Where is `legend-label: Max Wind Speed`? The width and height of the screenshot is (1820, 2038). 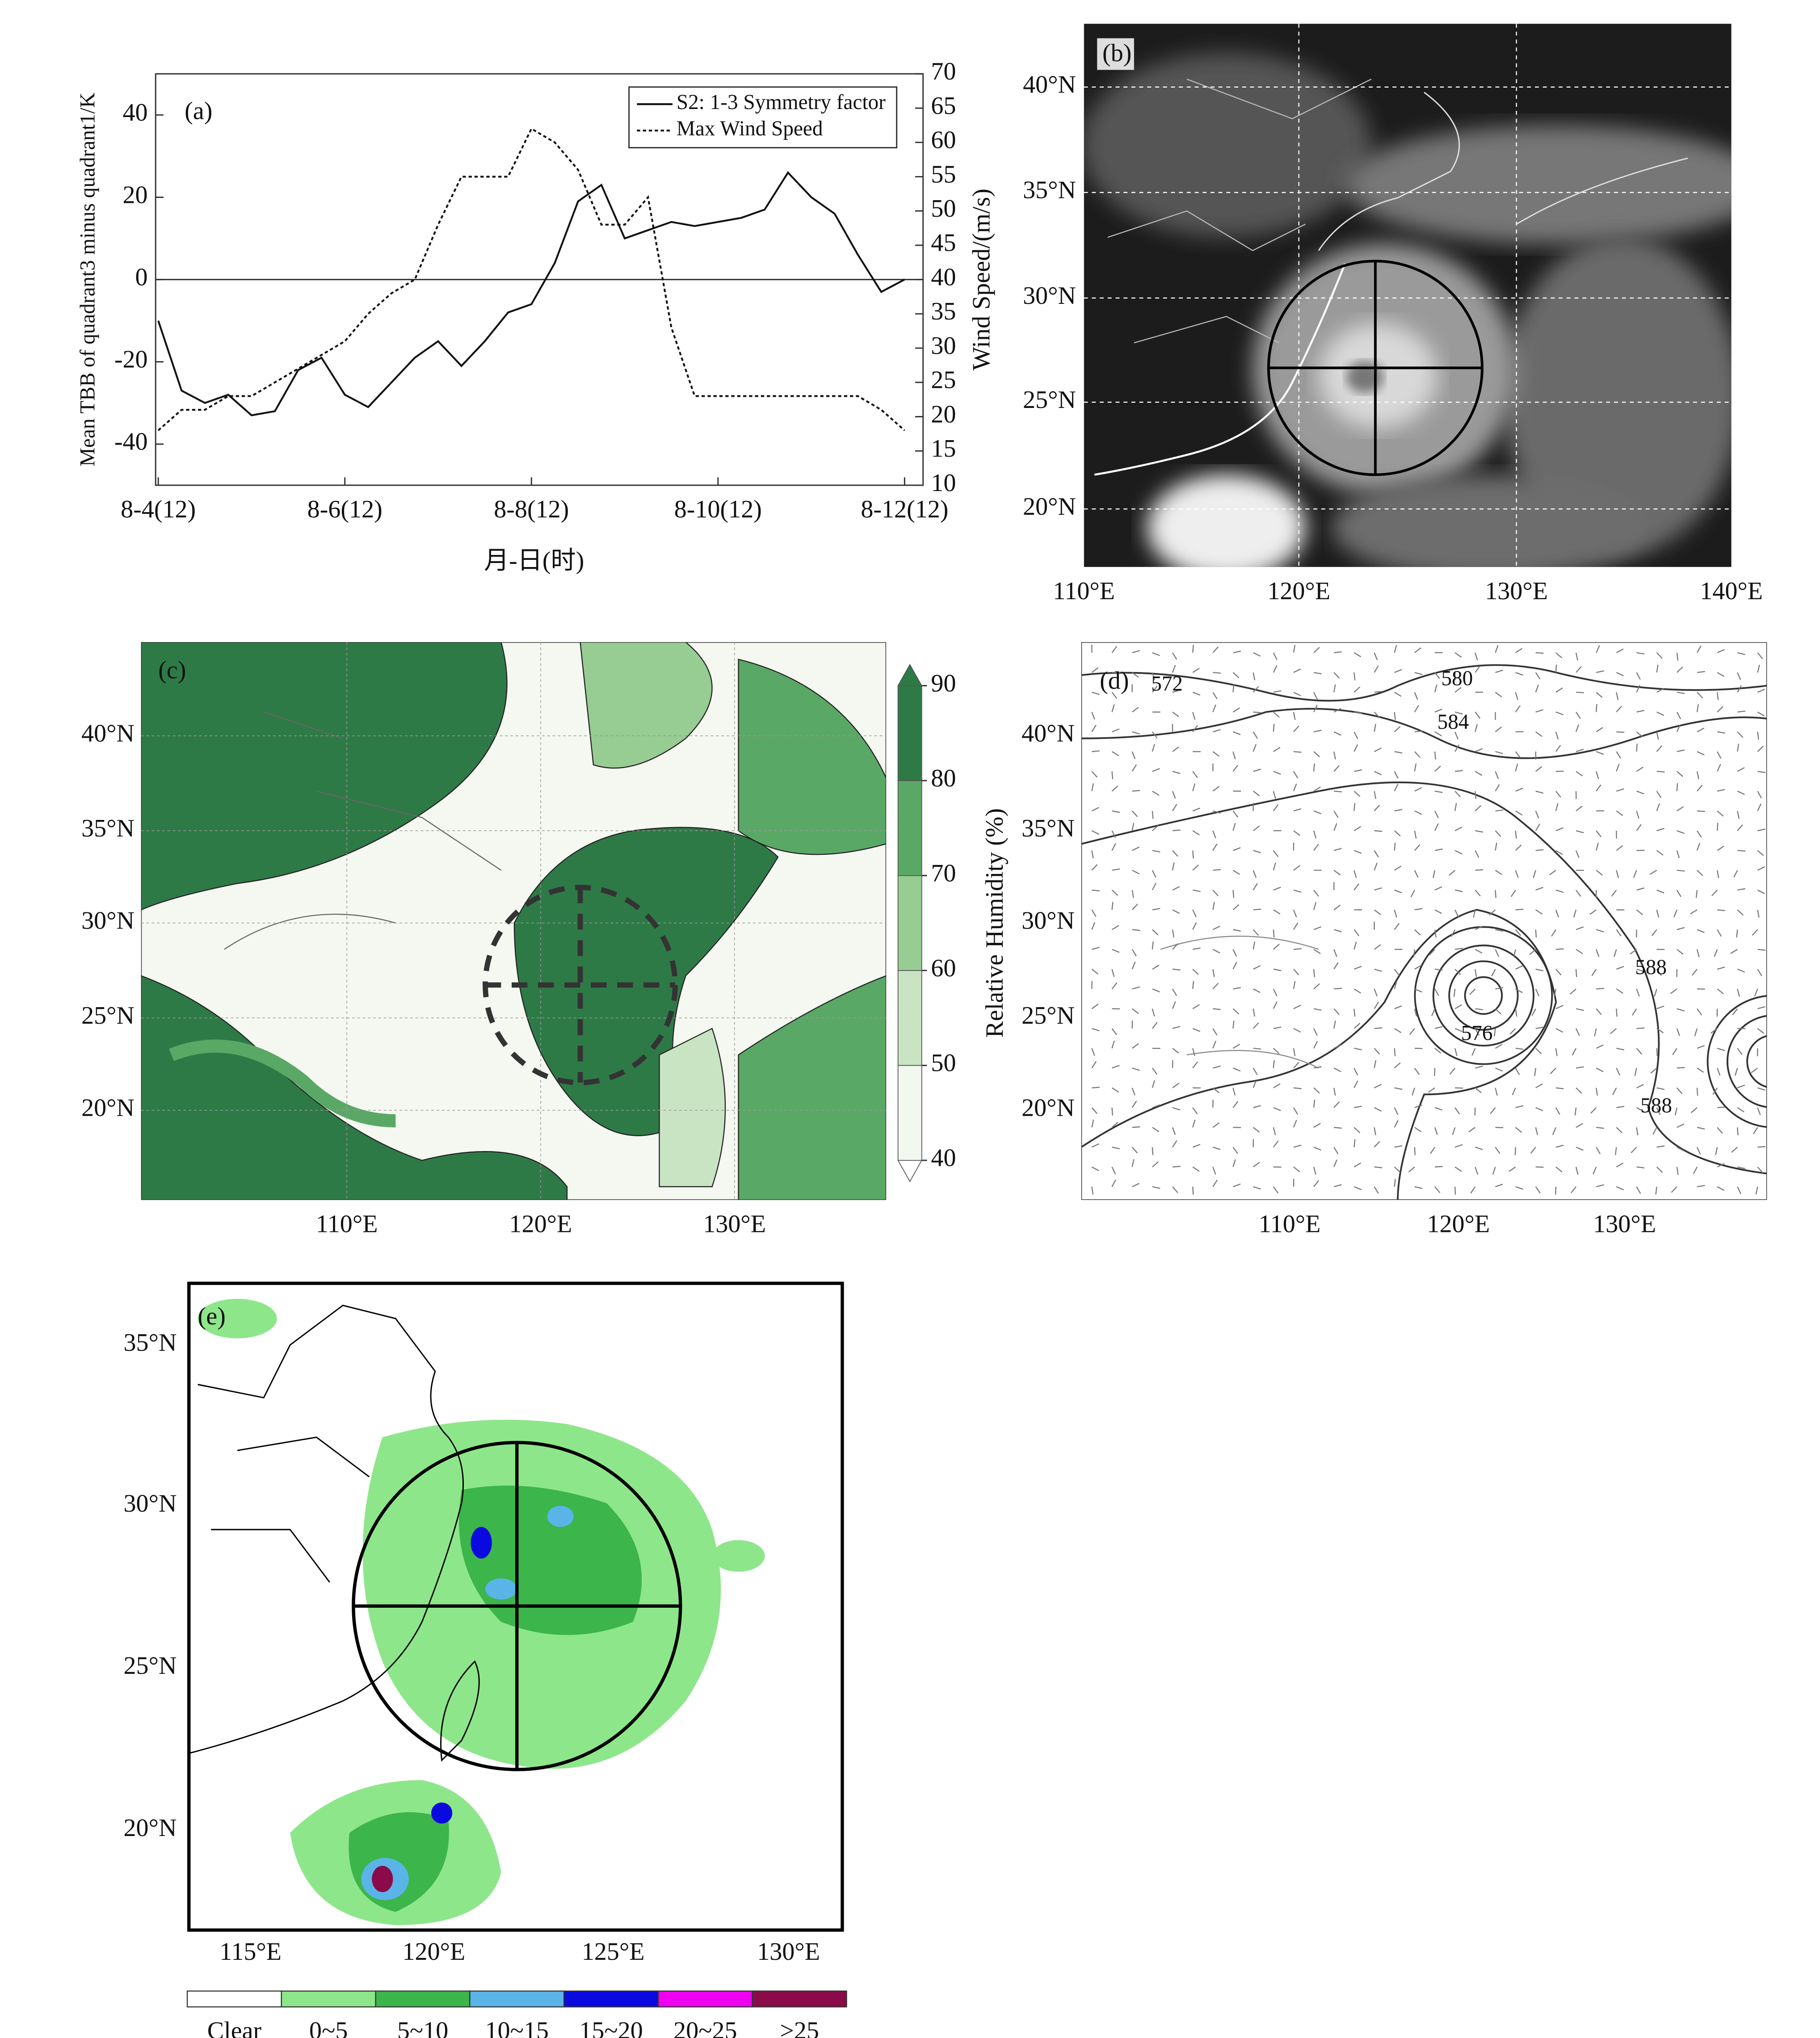 legend-label: Max Wind Speed is located at coordinates (750, 128).